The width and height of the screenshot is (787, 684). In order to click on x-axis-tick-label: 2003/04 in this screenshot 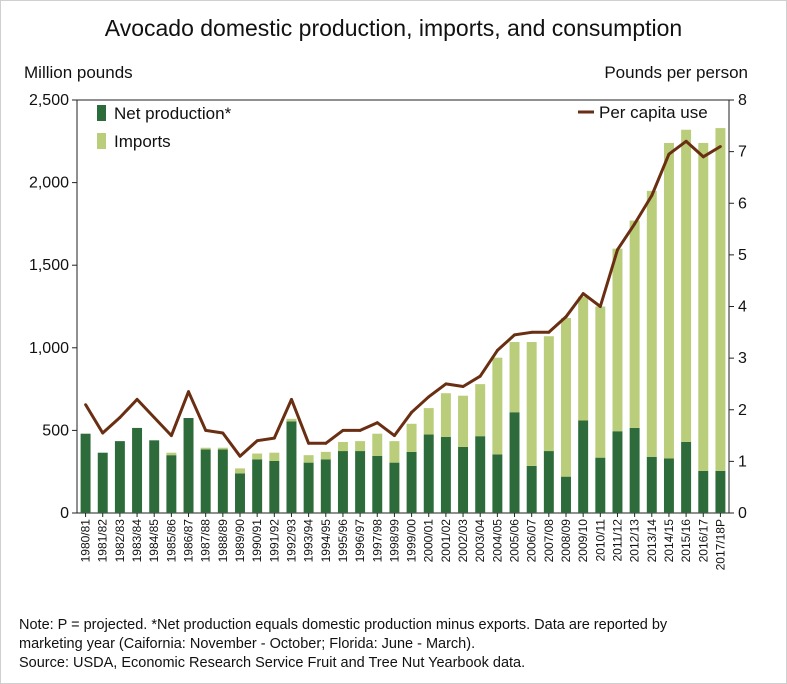, I will do `click(480, 541)`.